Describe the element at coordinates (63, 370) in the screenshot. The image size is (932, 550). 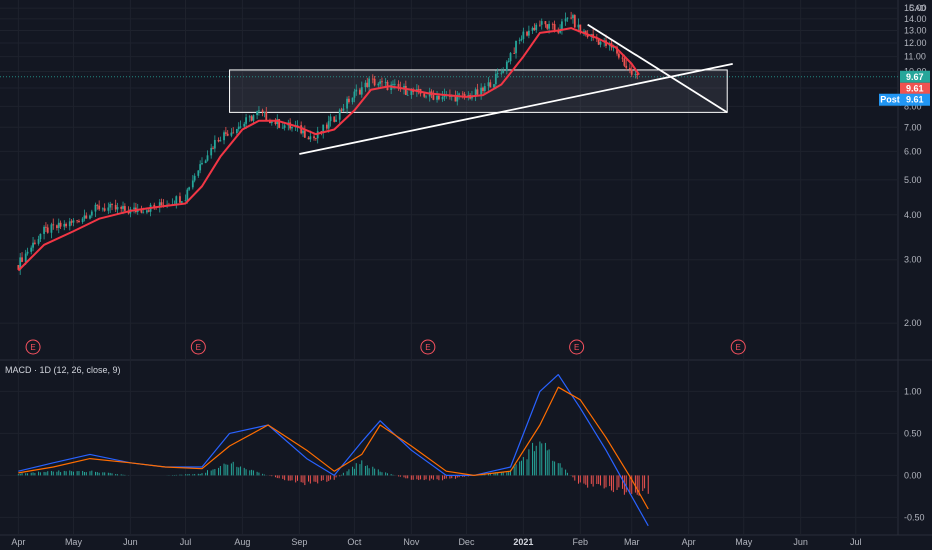
I see `macd-title: MACD · 1D (12, 26, close, 9)` at that location.